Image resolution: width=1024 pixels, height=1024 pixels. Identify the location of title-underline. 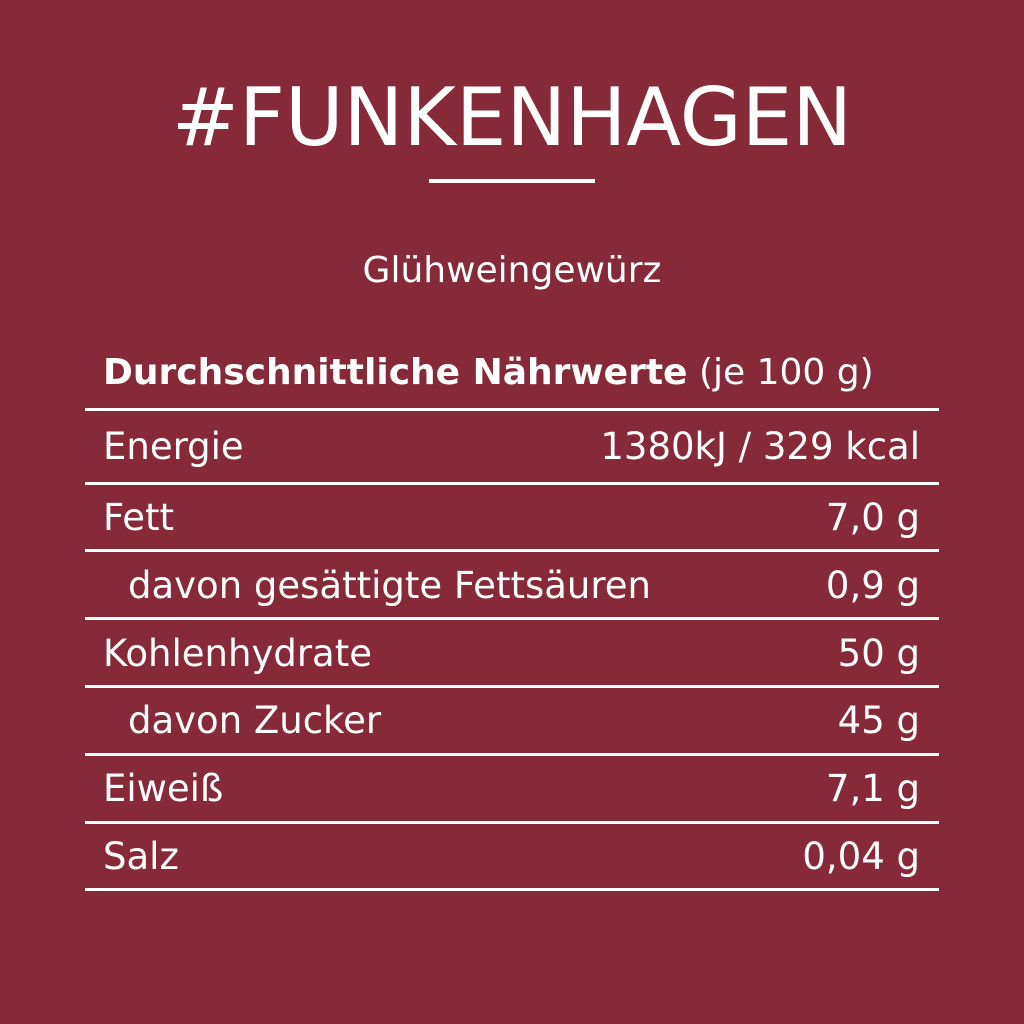
(512, 181).